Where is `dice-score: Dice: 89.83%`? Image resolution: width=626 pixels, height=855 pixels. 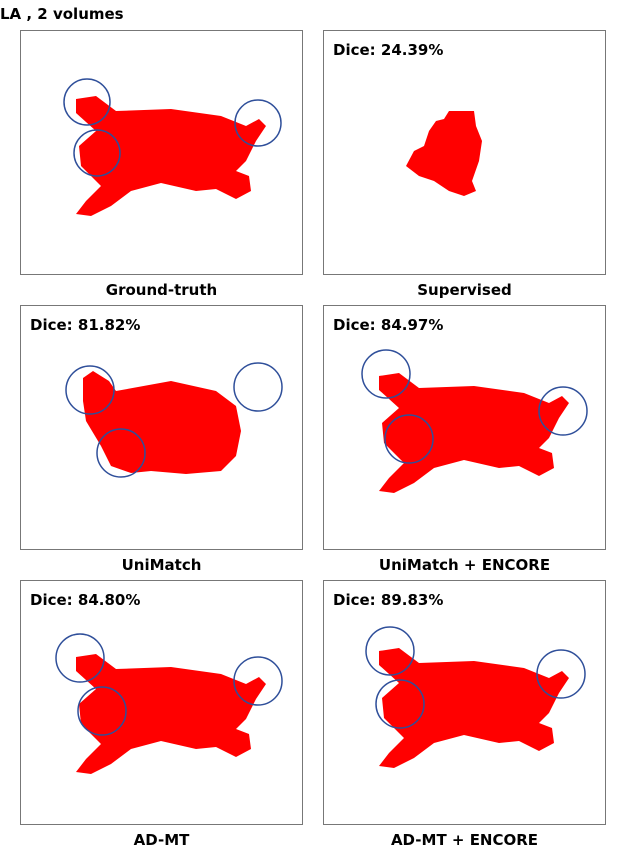
dice-score: Dice: 89.83% is located at coordinates (388, 600).